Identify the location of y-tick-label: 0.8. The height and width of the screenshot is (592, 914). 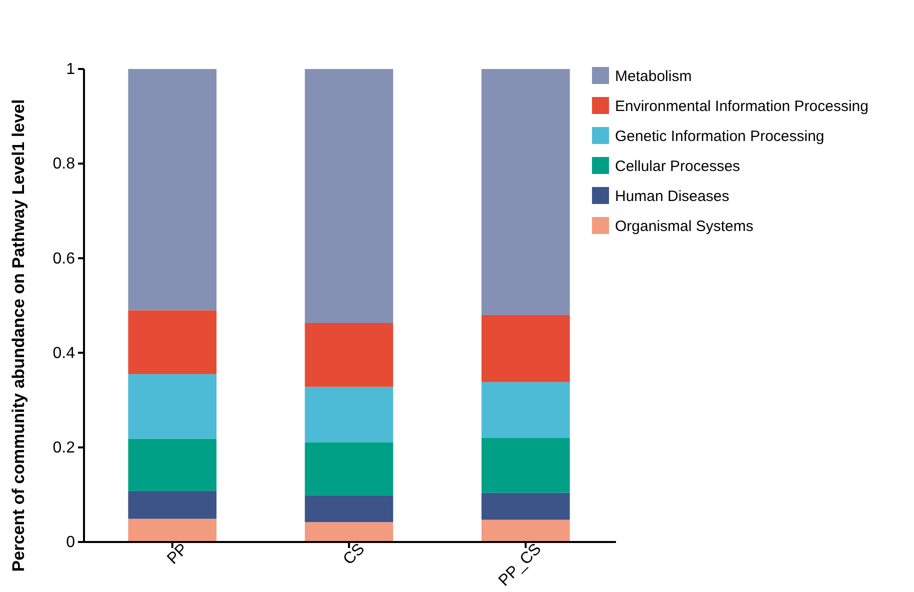
(64, 164).